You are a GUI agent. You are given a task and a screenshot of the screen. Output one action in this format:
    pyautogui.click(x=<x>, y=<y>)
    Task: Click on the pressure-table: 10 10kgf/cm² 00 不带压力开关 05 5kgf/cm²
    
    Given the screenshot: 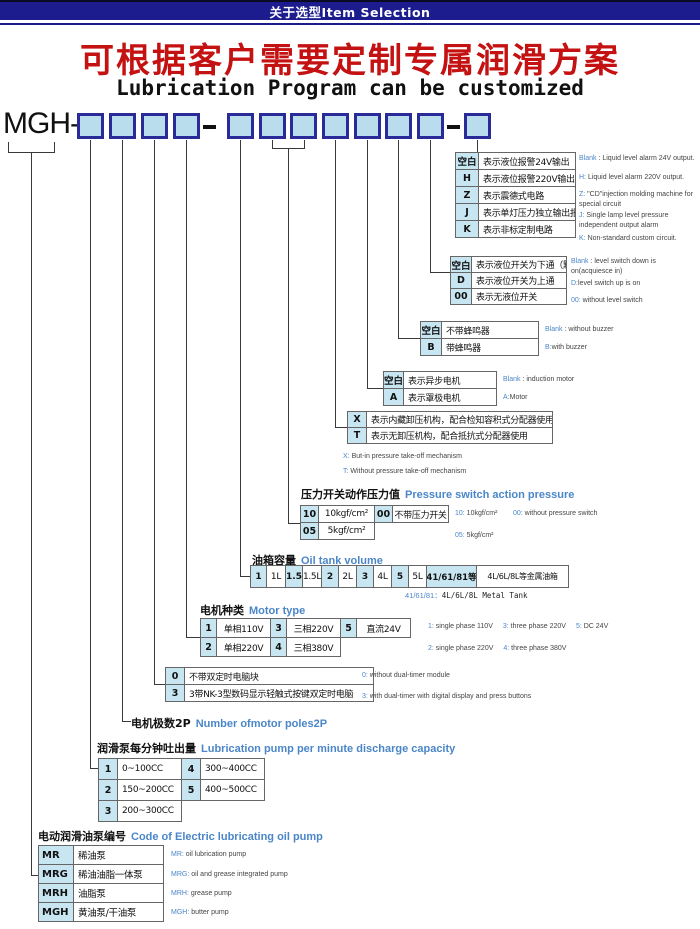 What is the action you would take?
    pyautogui.click(x=374, y=522)
    